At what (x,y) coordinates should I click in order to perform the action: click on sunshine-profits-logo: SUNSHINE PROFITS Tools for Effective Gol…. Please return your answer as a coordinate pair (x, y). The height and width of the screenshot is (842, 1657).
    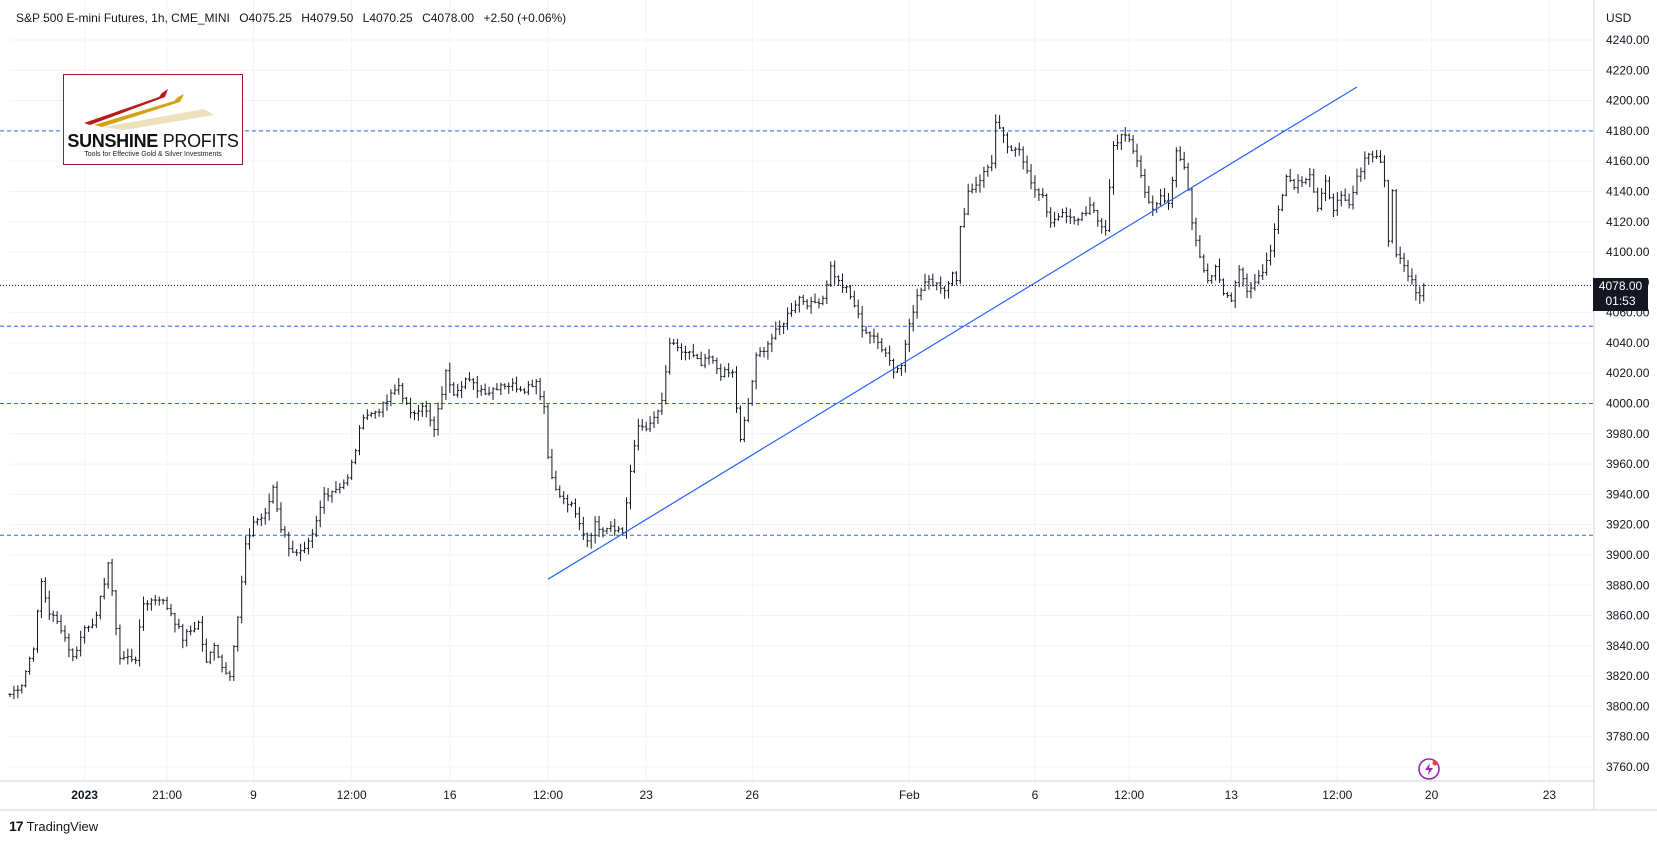
    Looking at the image, I should click on (153, 119).